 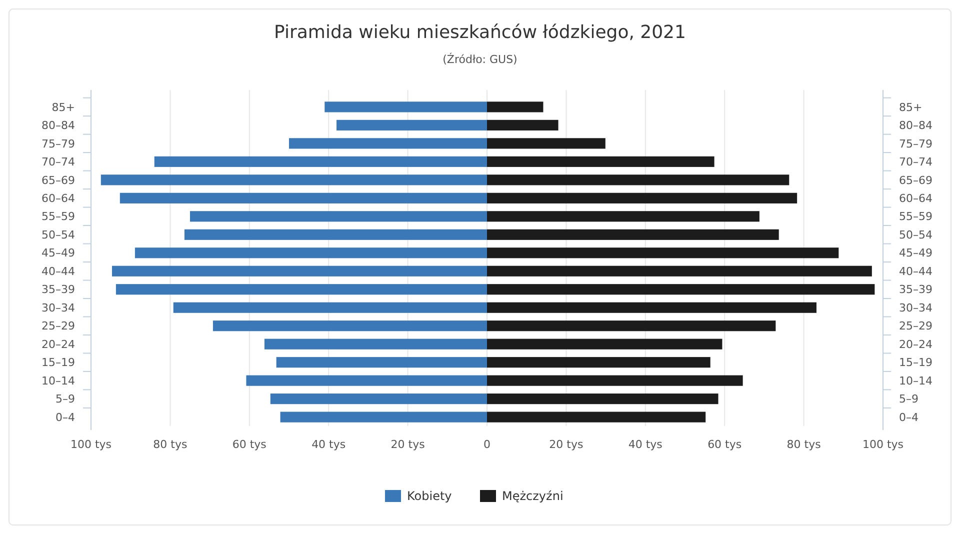 I want to click on category-label: 30–34, so click(x=915, y=307).